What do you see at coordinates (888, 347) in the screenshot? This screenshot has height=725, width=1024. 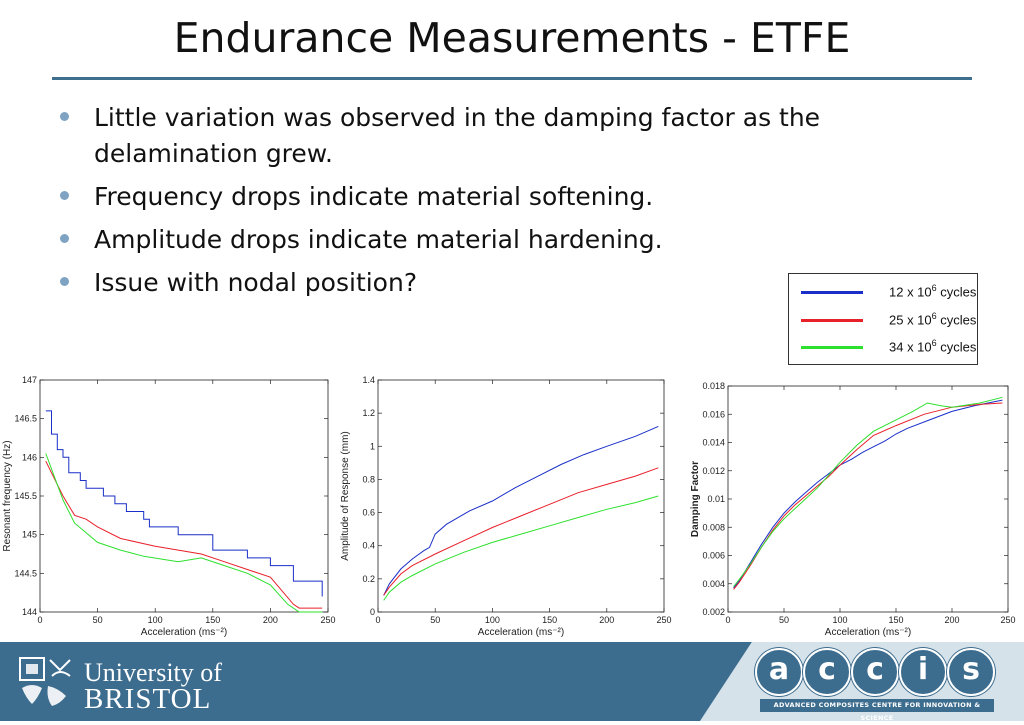 I see `legend-entry: 34 x 106 cycles` at bounding box center [888, 347].